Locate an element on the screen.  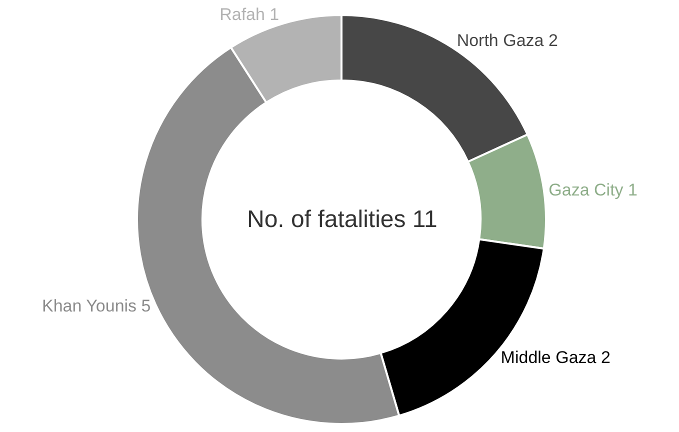
slice-label: Gaza City 1 is located at coordinates (593, 190).